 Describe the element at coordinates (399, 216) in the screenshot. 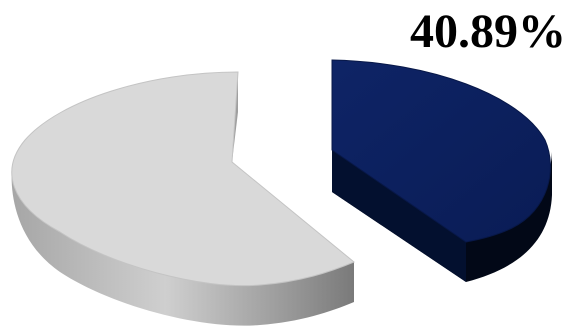

I see `pie-slice-highlight-cut` at that location.